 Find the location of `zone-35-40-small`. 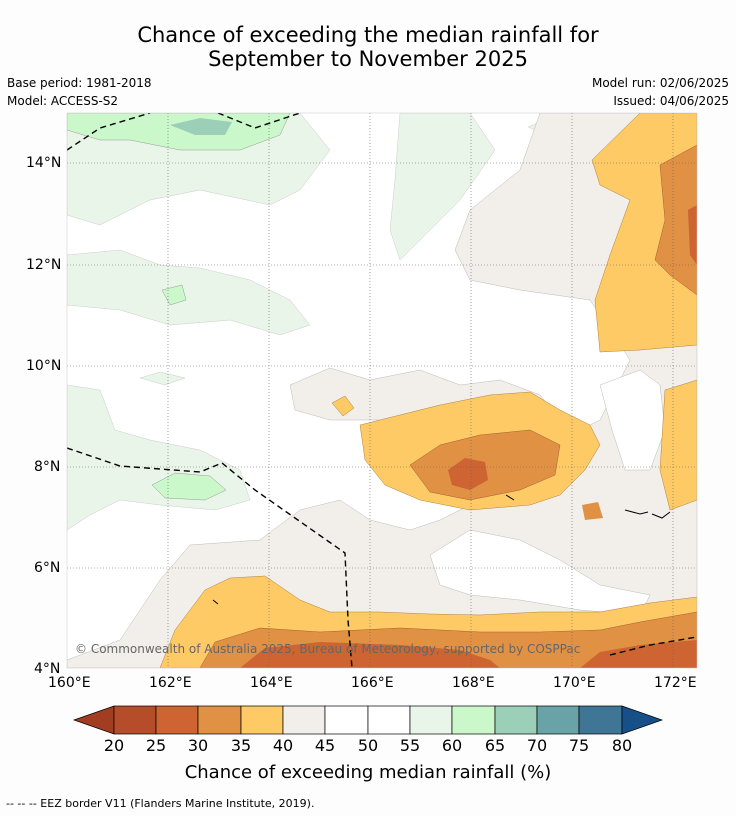

zone-35-40-small is located at coordinates (343, 406).